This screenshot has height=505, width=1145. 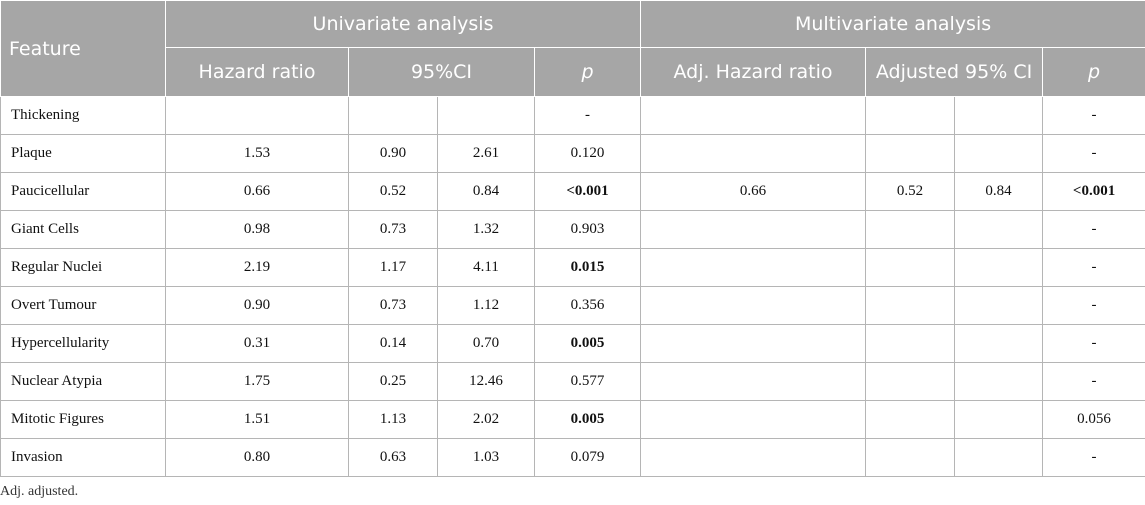 What do you see at coordinates (753, 191) in the screenshot?
I see `adj-hazard-ratio-cell: 0.66` at bounding box center [753, 191].